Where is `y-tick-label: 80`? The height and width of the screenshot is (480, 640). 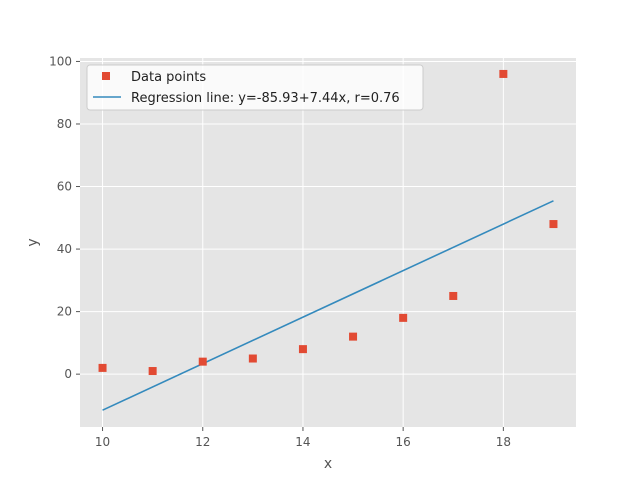 y-tick-label: 80 is located at coordinates (64, 124).